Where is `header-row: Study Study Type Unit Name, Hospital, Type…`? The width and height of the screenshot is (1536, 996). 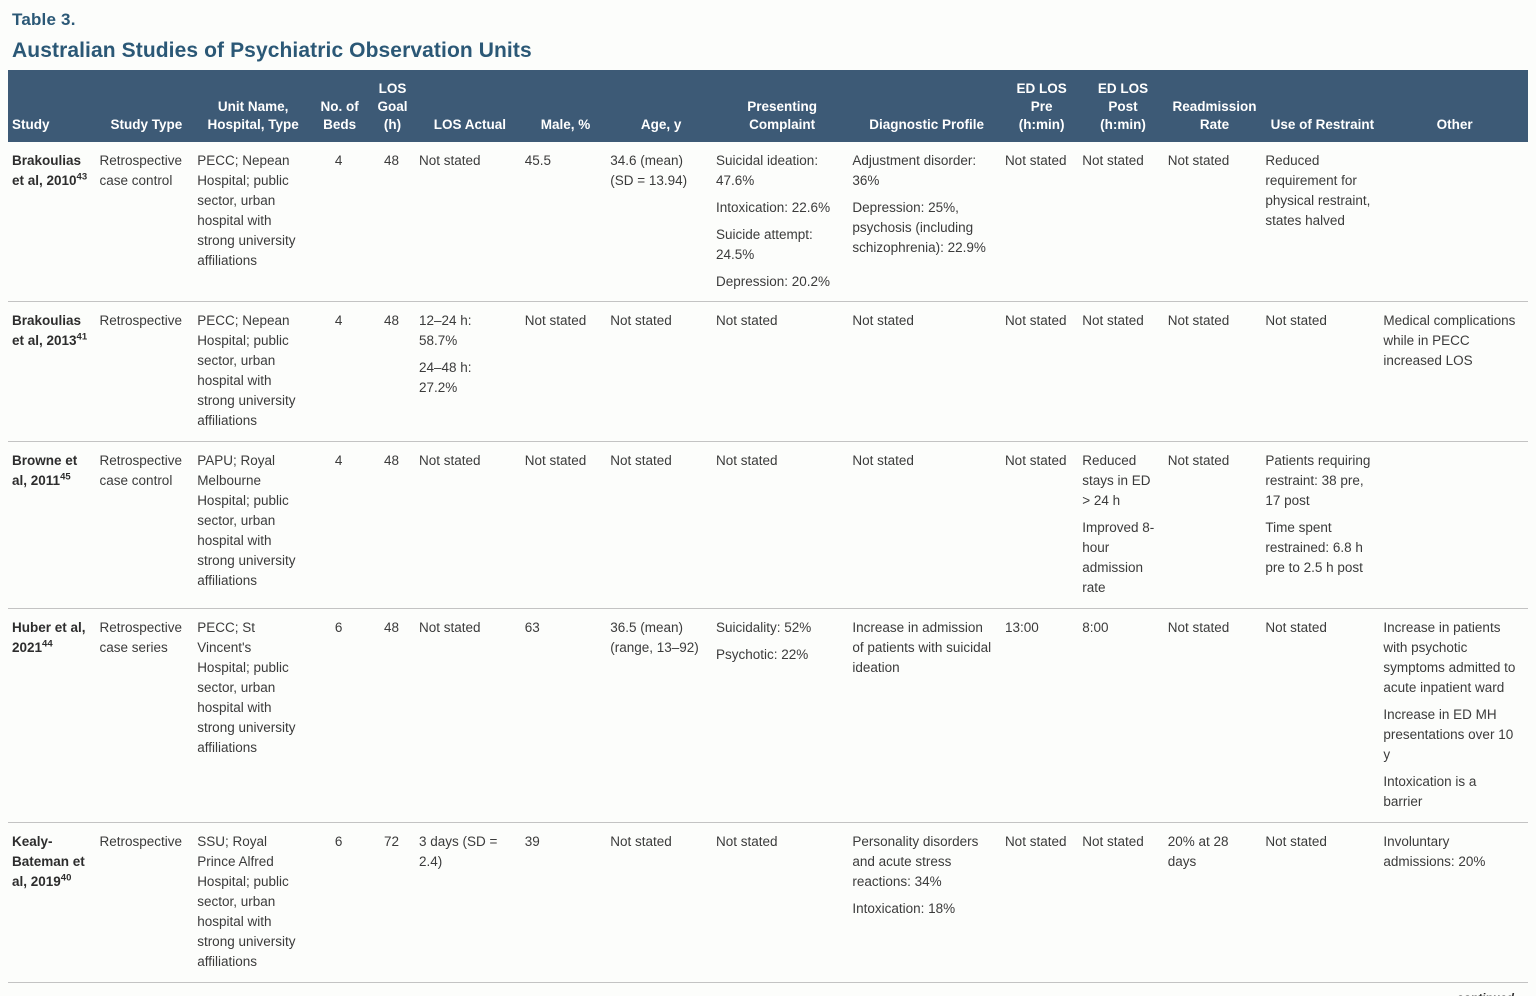
header-row: Study Study Type Unit Name, Hospital, Type… is located at coordinates (768, 106).